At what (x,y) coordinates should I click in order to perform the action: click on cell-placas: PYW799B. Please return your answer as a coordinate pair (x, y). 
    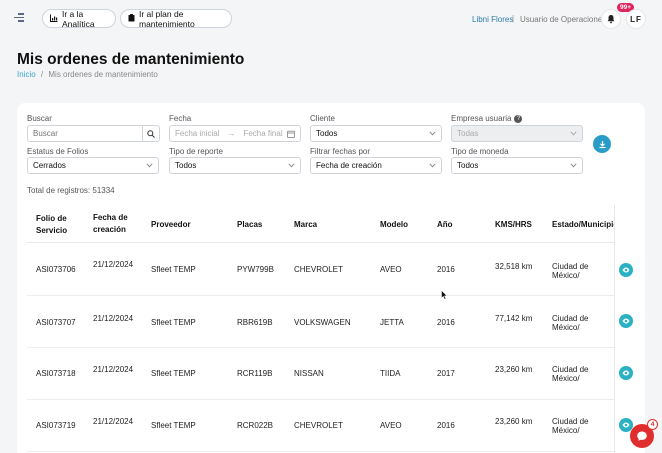
    Looking at the image, I should click on (255, 269).